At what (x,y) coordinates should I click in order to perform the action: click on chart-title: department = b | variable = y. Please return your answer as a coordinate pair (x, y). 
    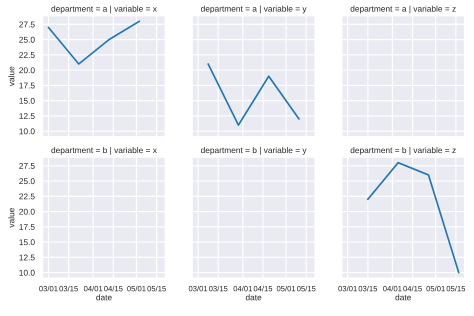
    Looking at the image, I should click on (253, 151).